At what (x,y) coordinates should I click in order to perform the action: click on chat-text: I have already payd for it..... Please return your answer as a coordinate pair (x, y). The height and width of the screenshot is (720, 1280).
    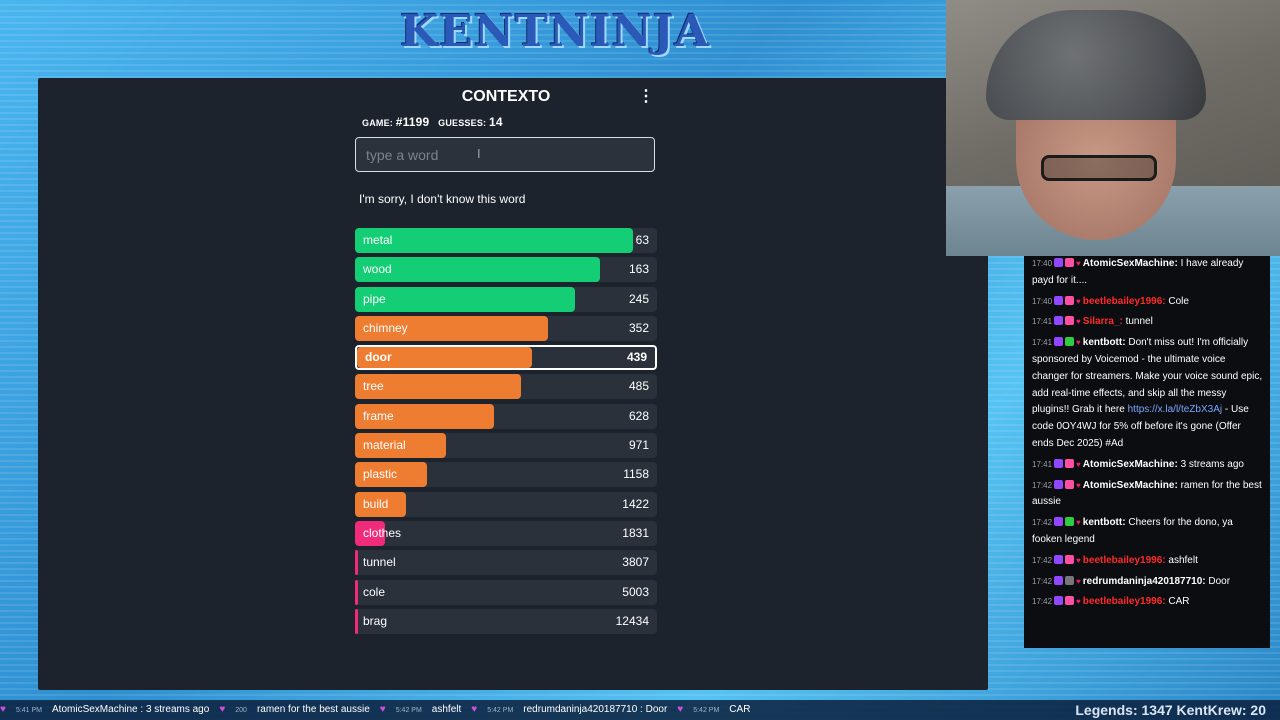
    Looking at the image, I should click on (1138, 272).